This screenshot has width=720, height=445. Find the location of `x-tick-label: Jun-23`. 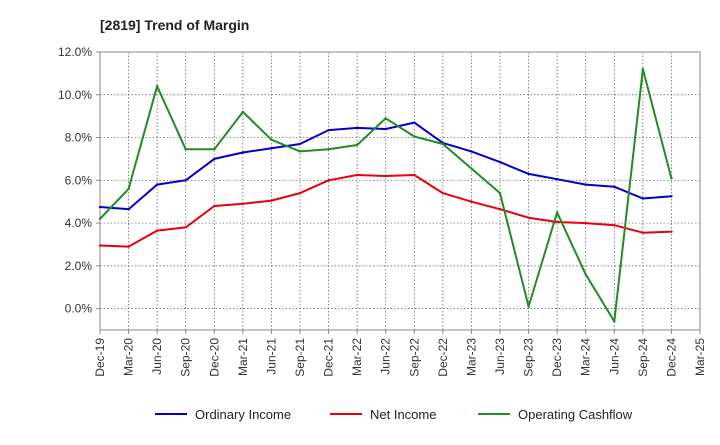

x-tick-label: Jun-23 is located at coordinates (500, 356).